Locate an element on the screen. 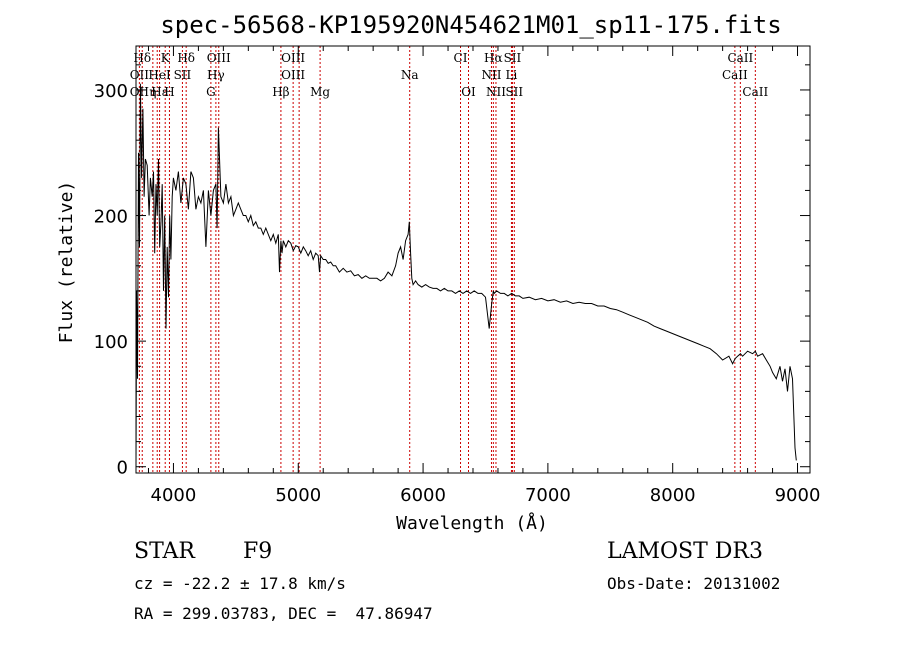 The image size is (900, 649). coordinates-readout: RA = 299.03783, DEC = 47.86947 is located at coordinates (283, 613).